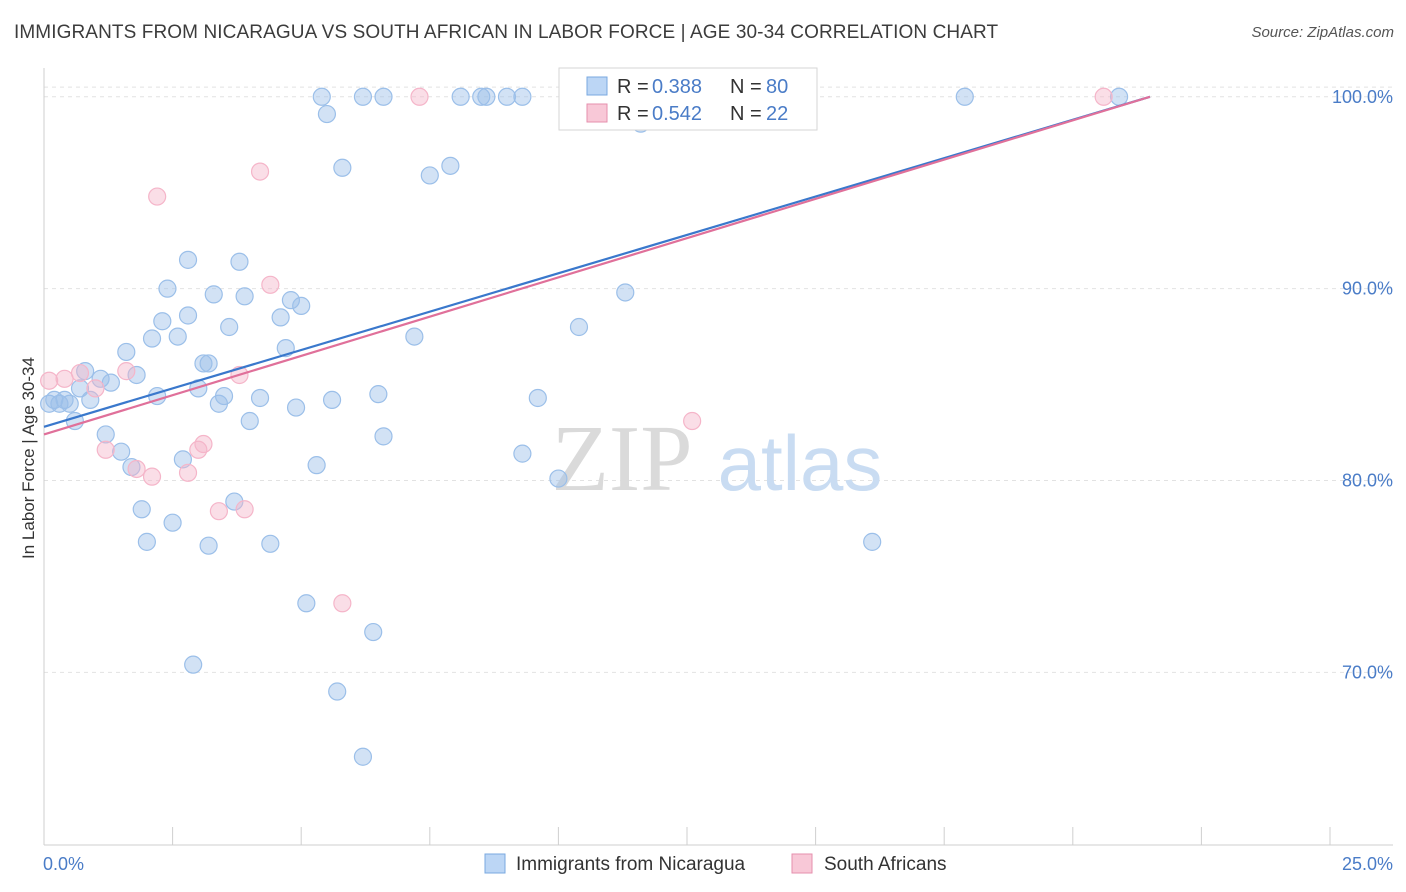  Describe the element at coordinates (800, 463) in the screenshot. I see `watermark-atlas: atlas` at that location.